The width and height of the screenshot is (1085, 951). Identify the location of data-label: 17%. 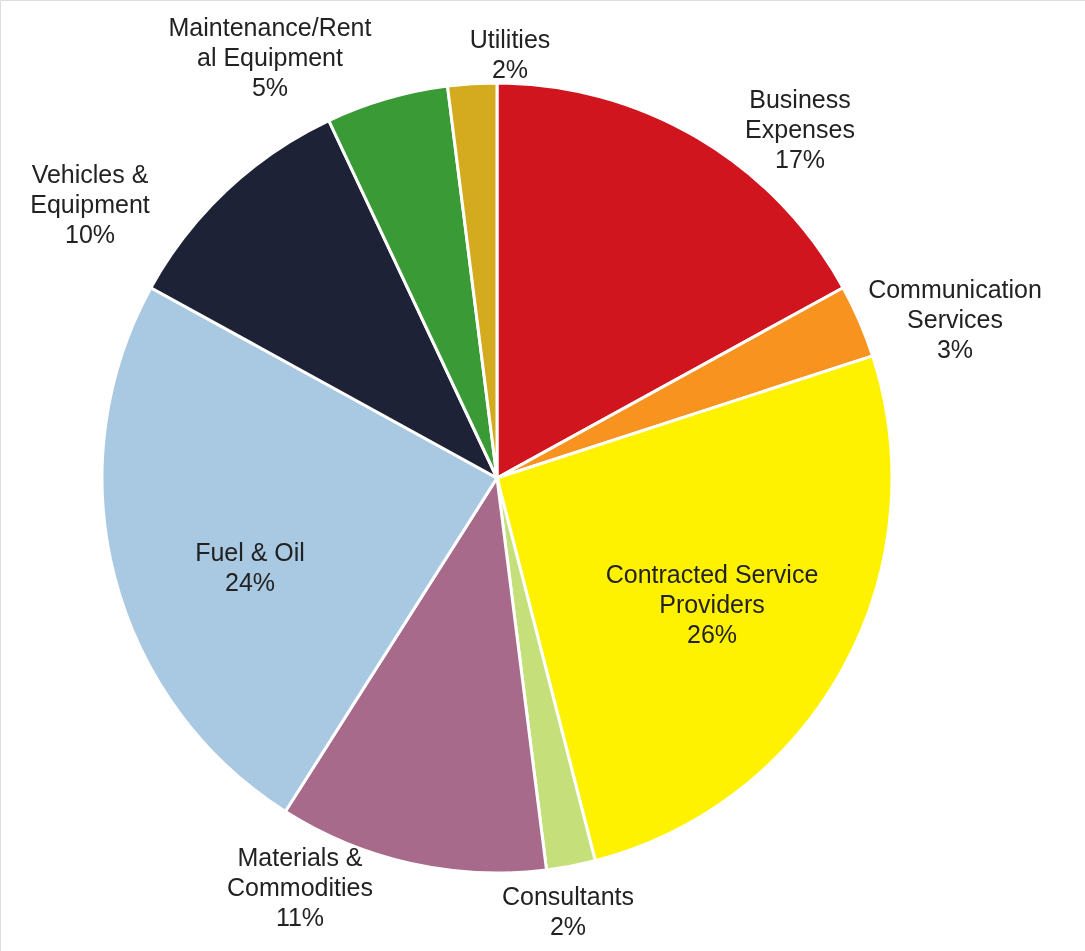
(800, 159).